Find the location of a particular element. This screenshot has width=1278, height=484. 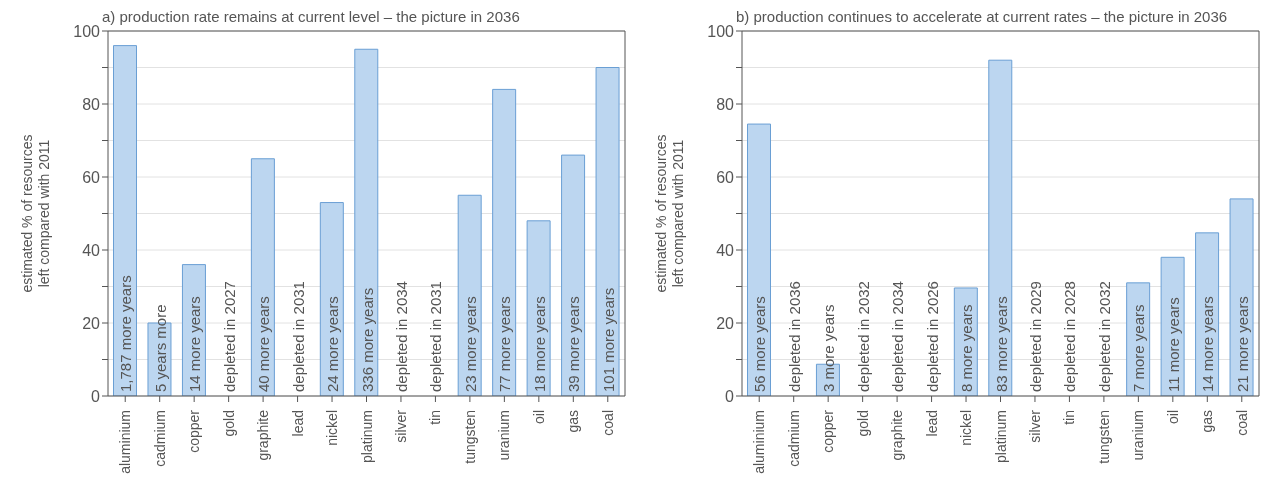

annotation: 24 more years is located at coordinates (333, 344).